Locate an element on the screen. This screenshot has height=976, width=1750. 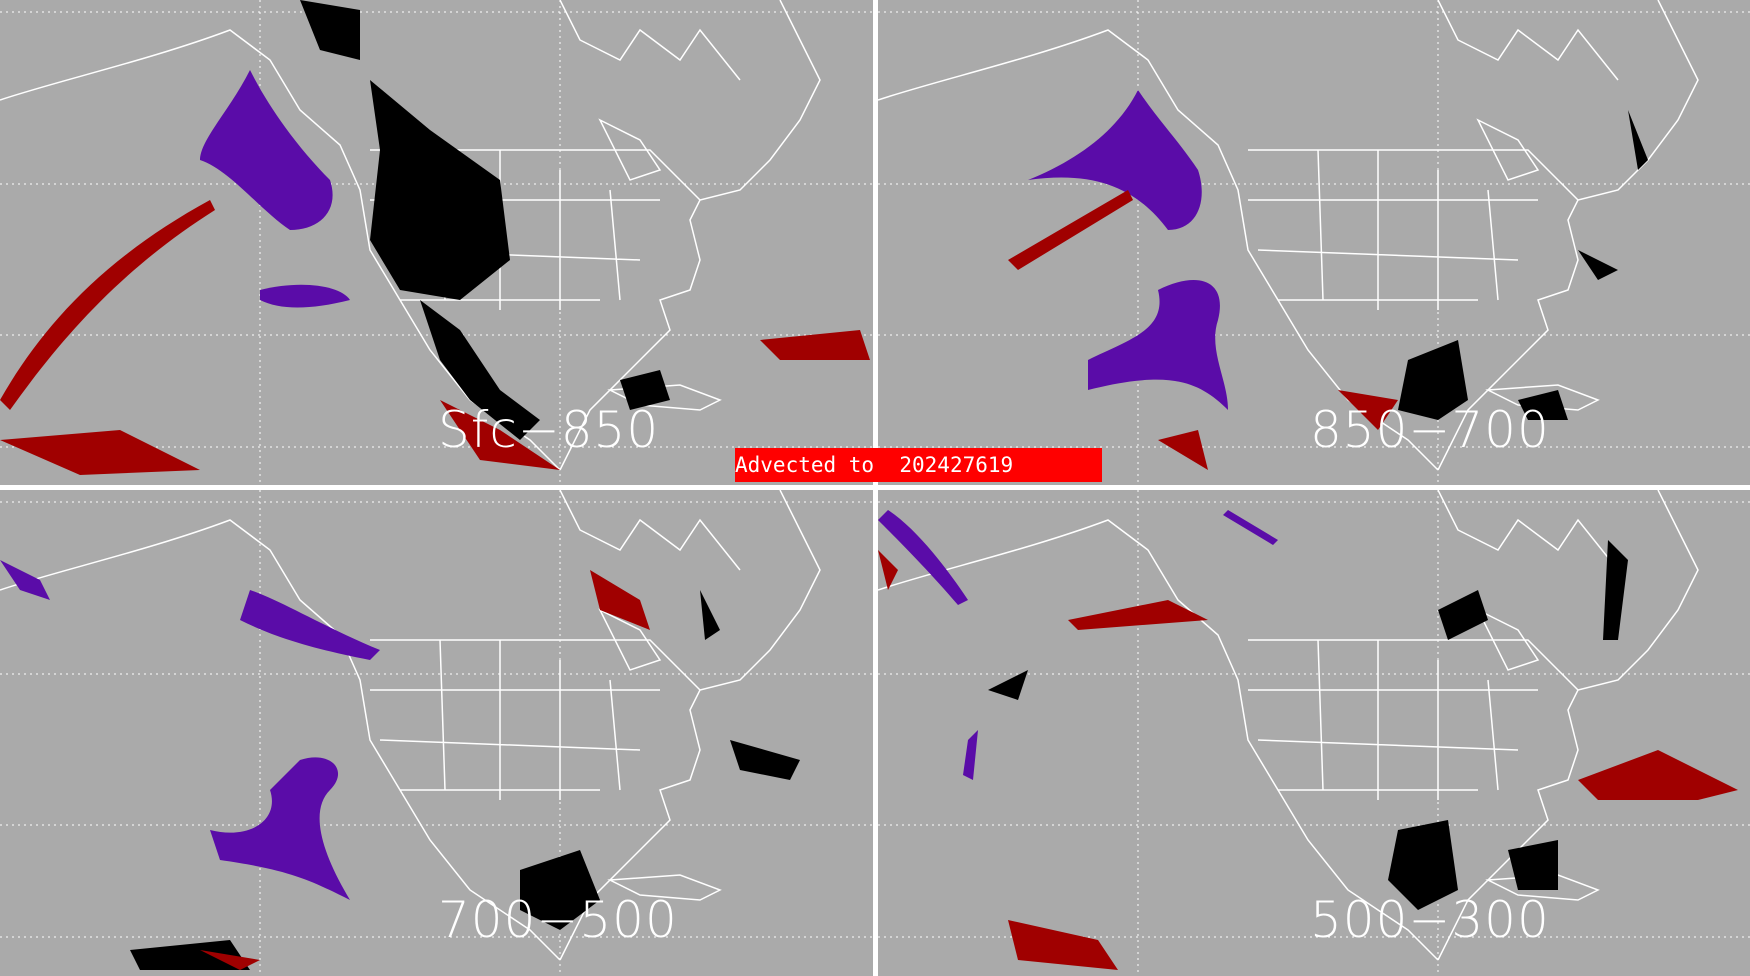
layer-label: Sfc−850 is located at coordinates (549, 430).